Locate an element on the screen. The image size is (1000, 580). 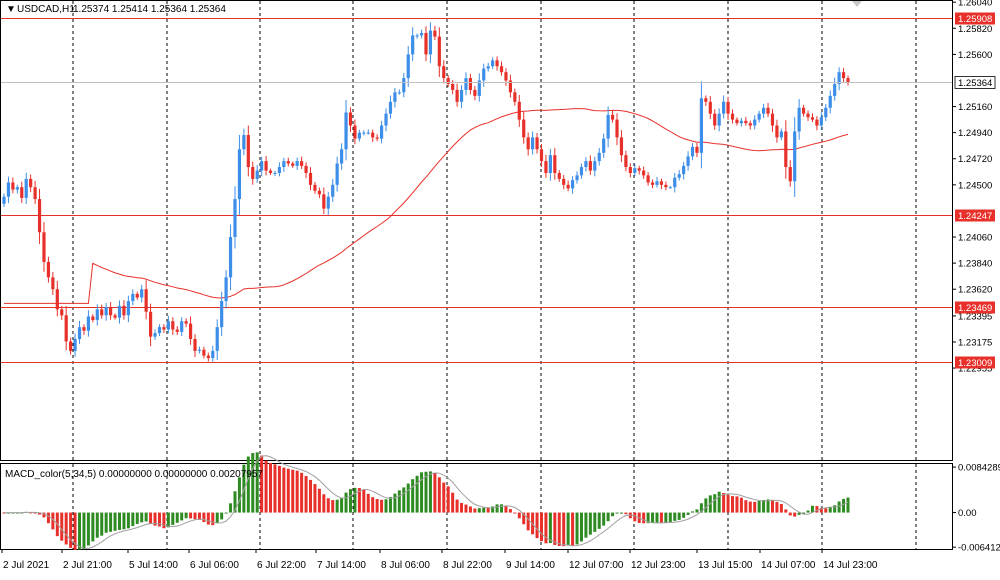
chart-shift-icon is located at coordinates (857, 4).